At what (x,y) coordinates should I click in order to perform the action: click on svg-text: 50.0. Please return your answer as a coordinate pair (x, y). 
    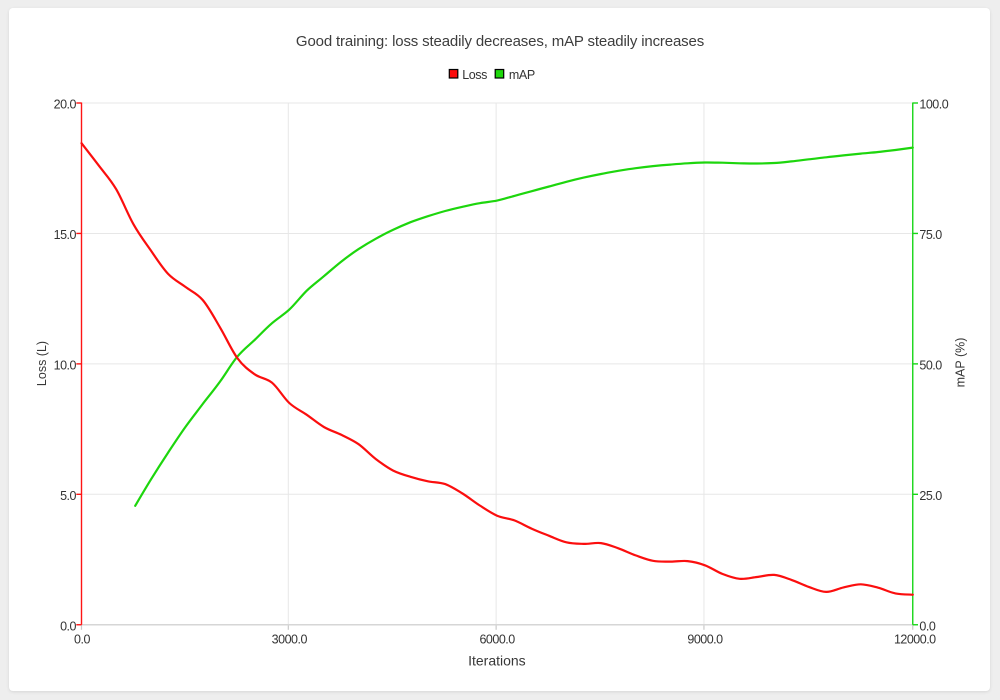
    Looking at the image, I should click on (930, 366).